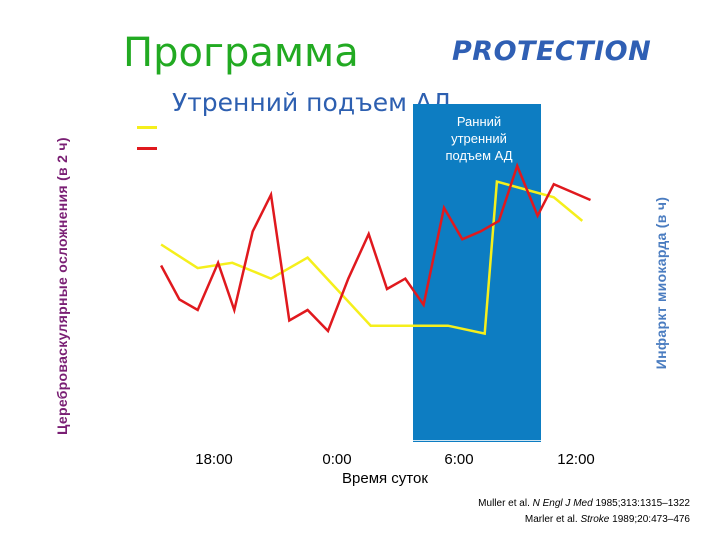  I want to click on reference-2-journal: Stroke, so click(595, 519).